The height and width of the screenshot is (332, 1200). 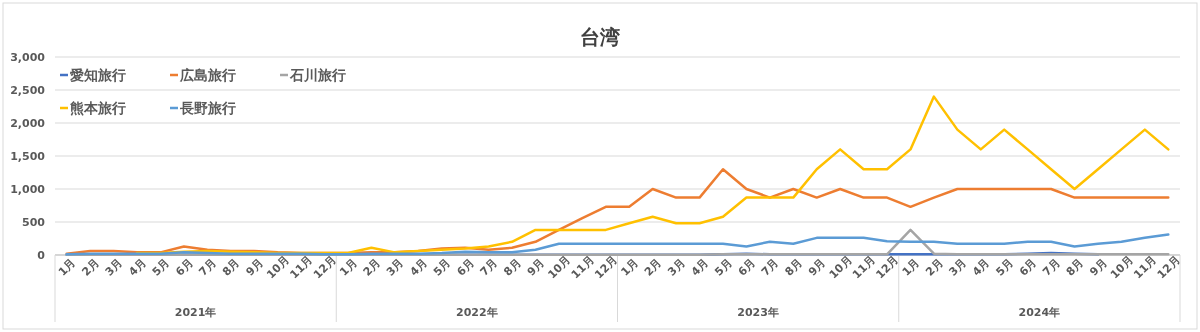 I want to click on legend-label: 長野旅行, so click(x=207, y=108).